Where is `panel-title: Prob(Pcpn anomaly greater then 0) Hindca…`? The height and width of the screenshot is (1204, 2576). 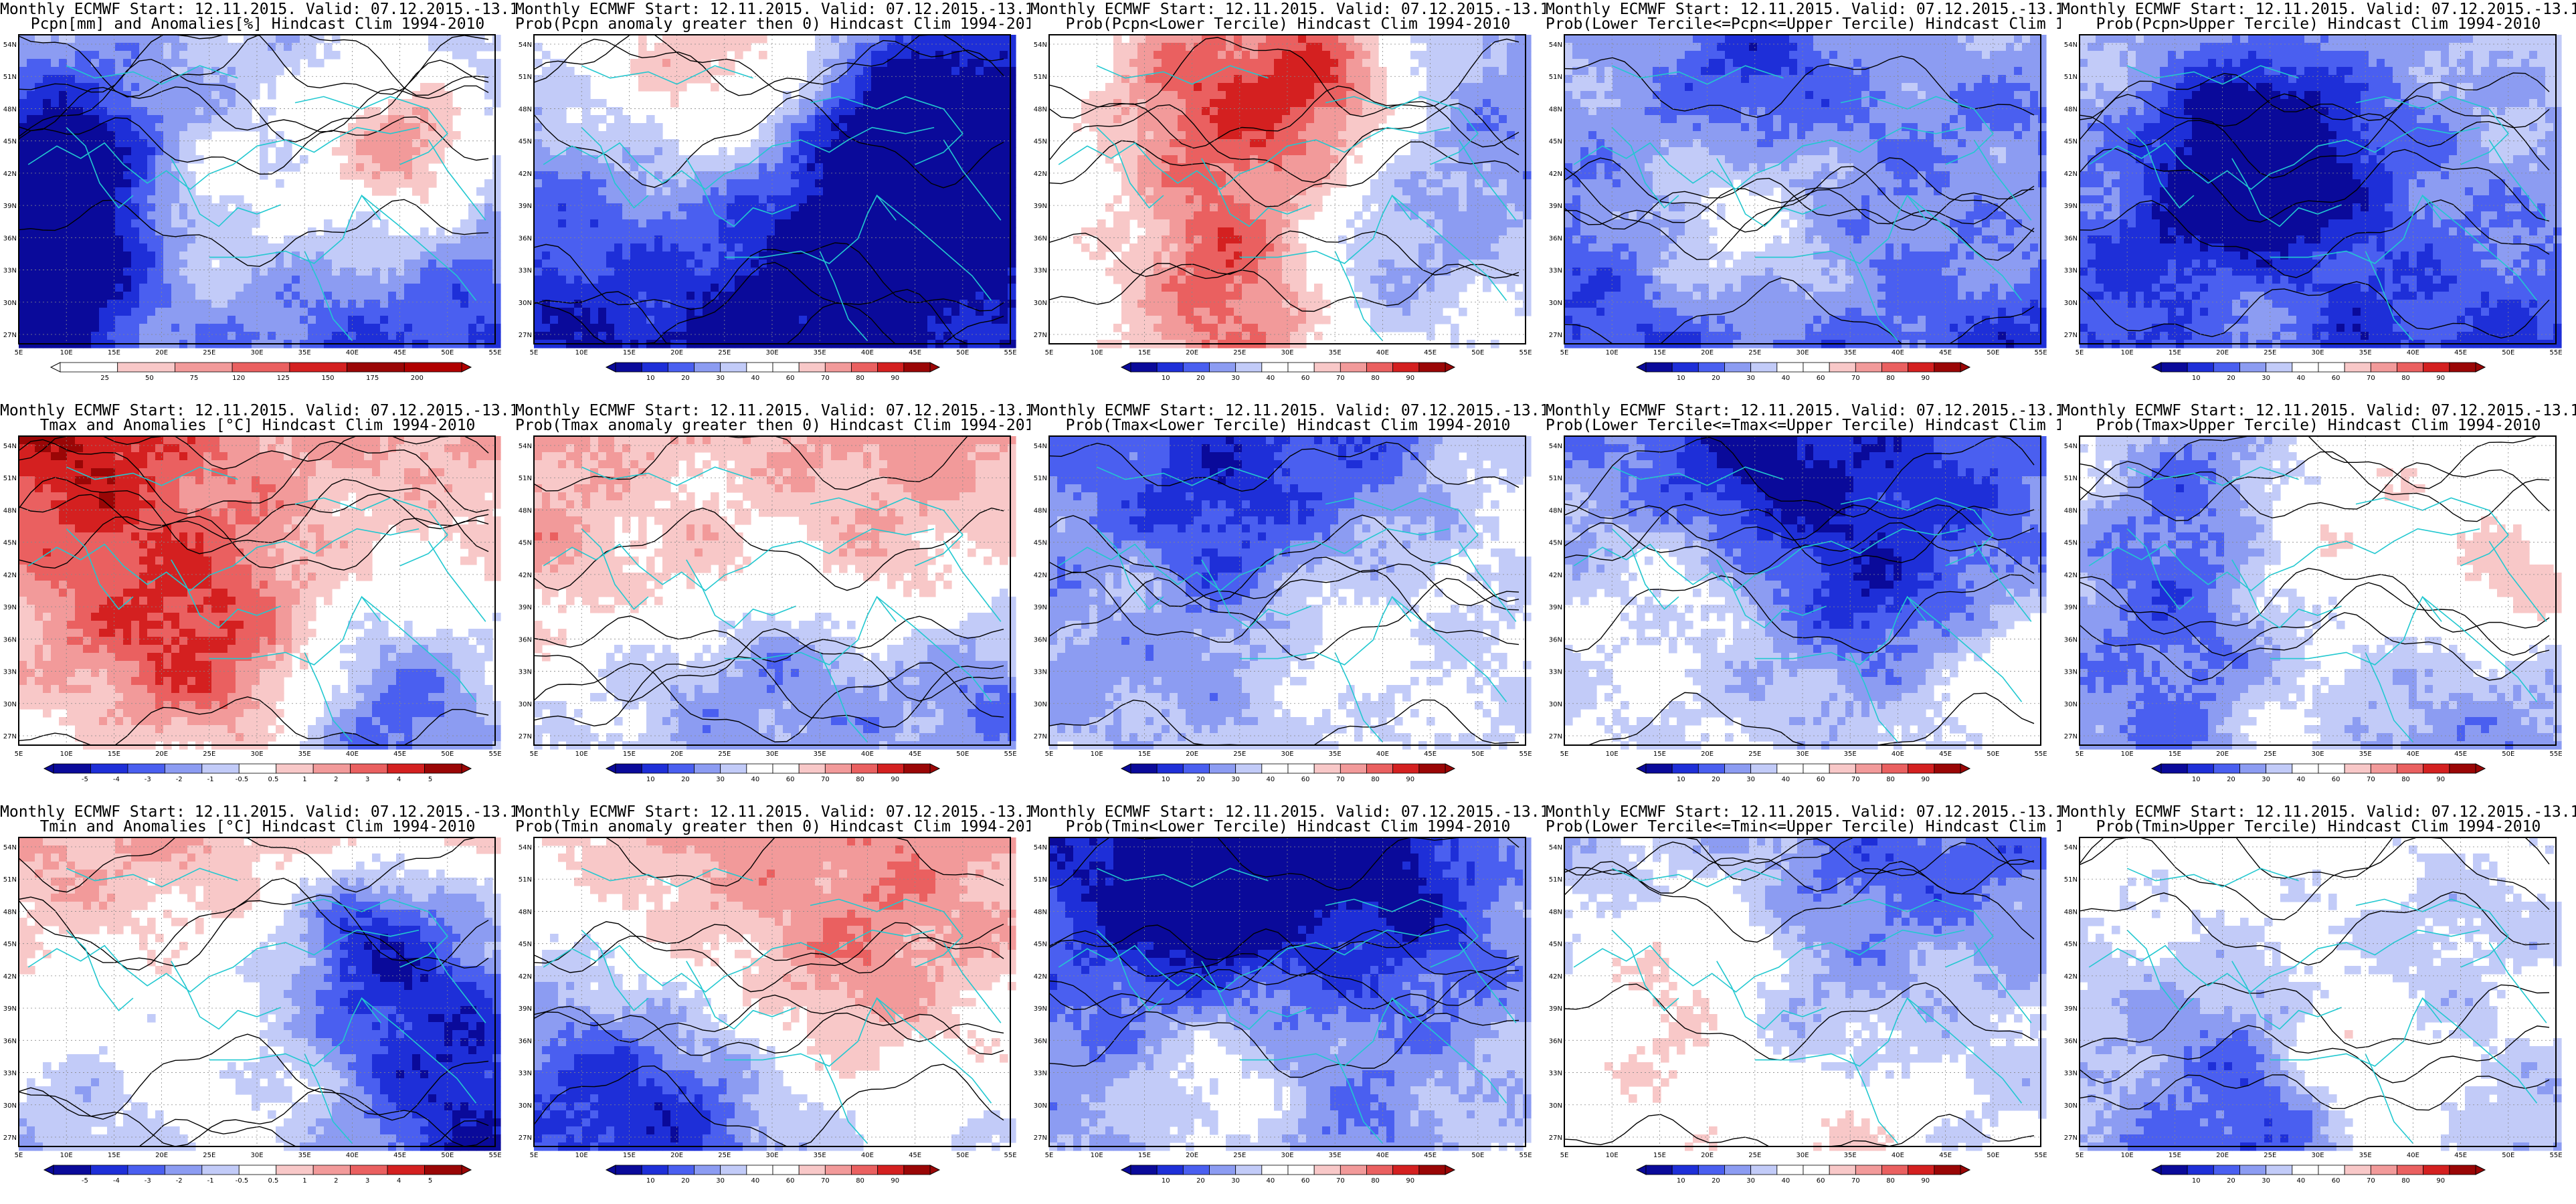 panel-title: Prob(Pcpn anomaly greater then 0) Hindca… is located at coordinates (773, 24).